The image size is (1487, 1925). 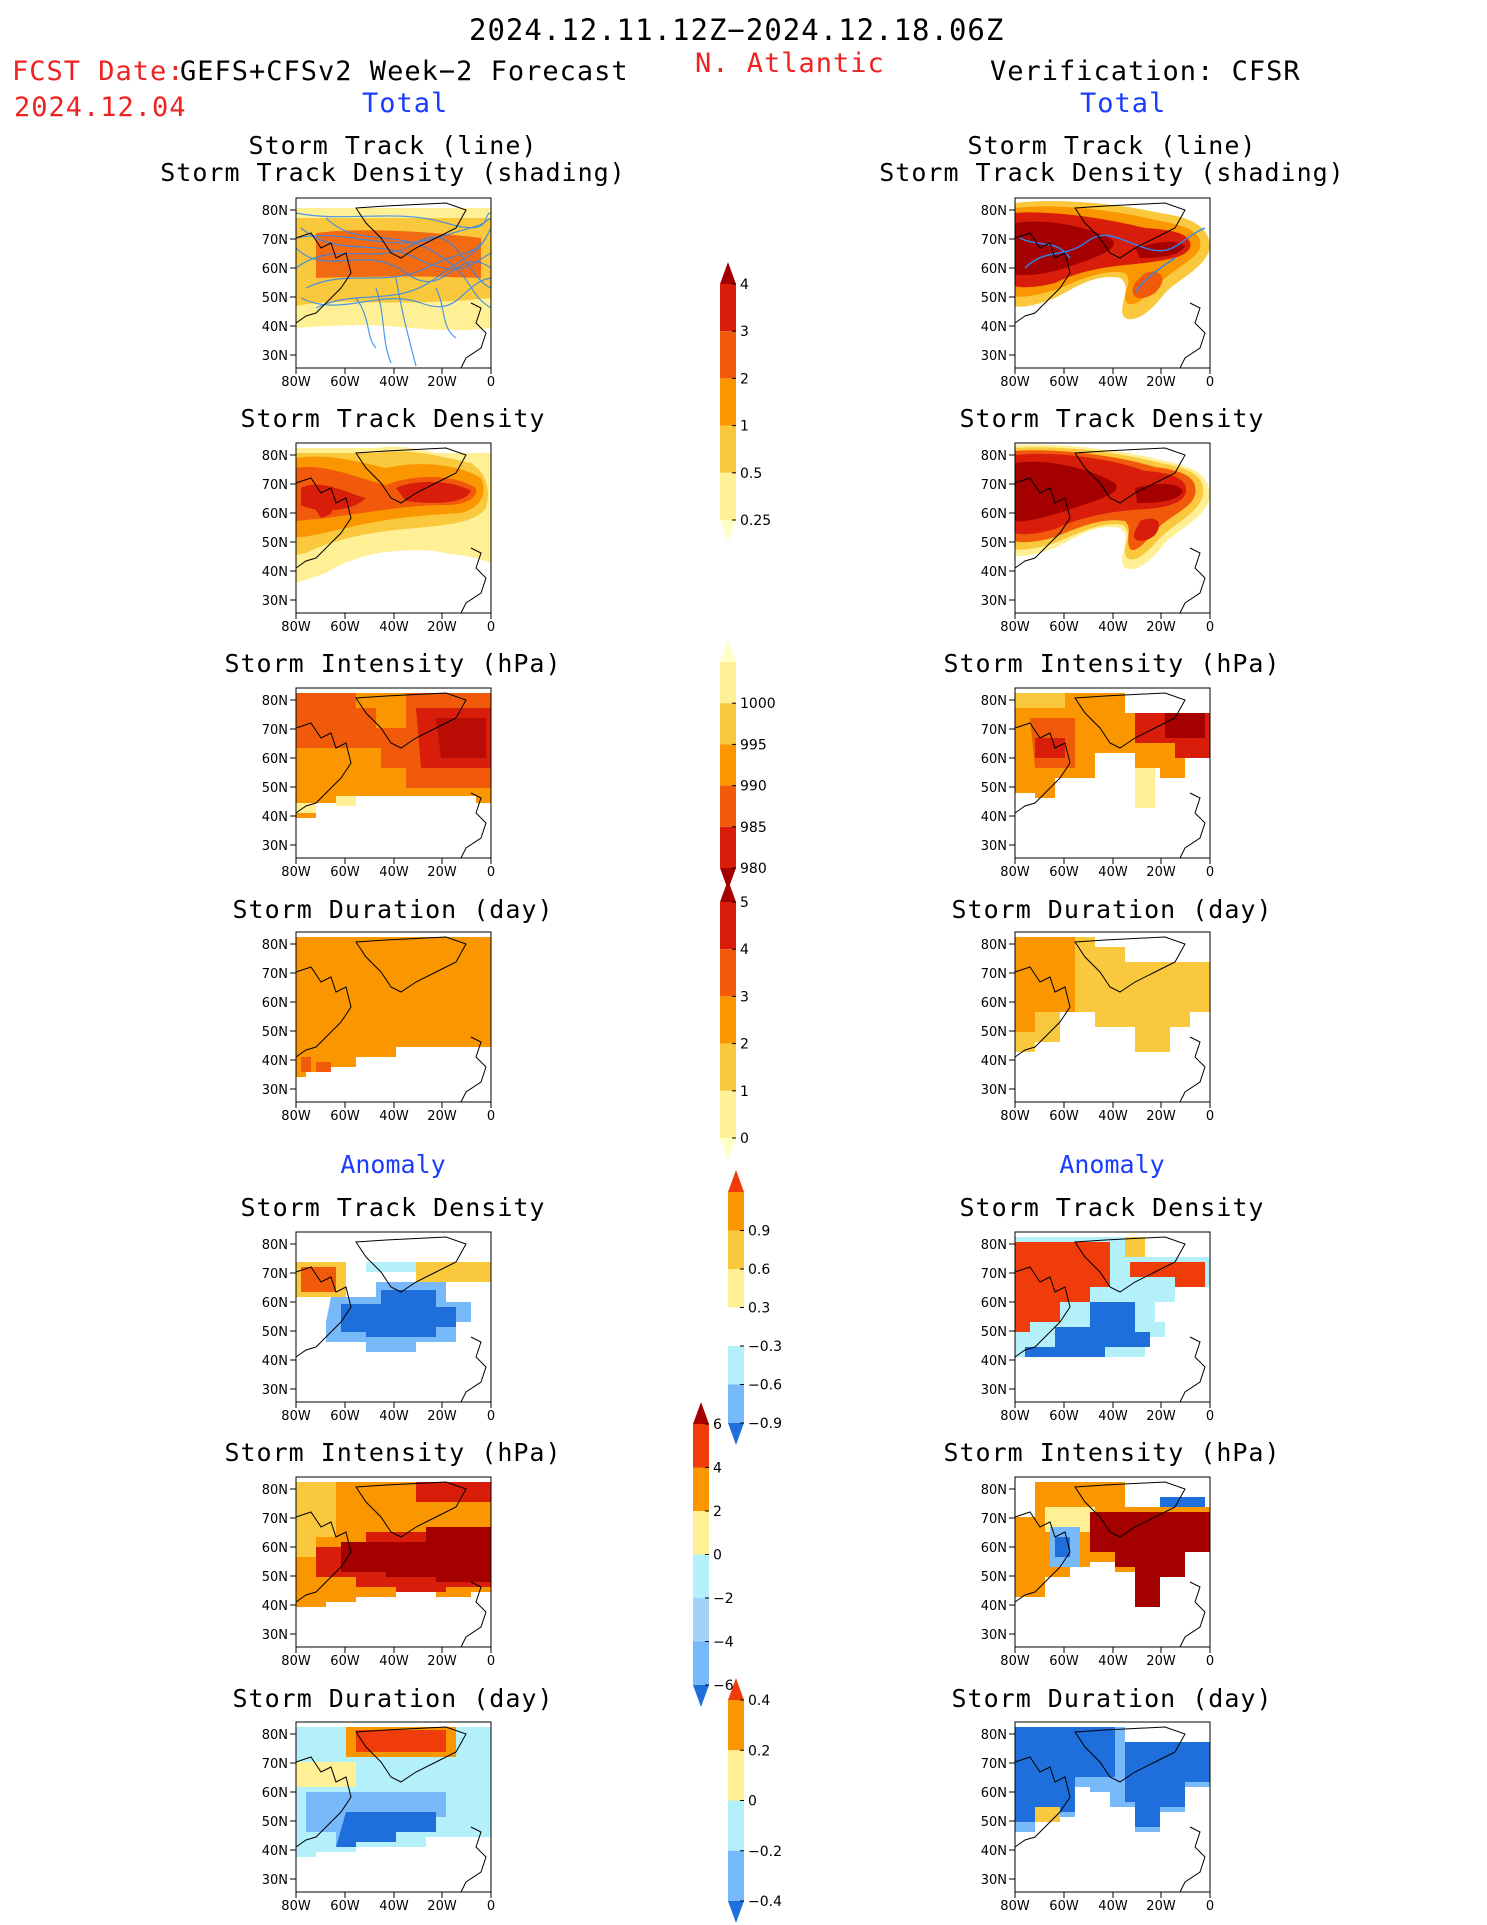 What do you see at coordinates (1112, 1317) in the screenshot?
I see `map-anom-density-right` at bounding box center [1112, 1317].